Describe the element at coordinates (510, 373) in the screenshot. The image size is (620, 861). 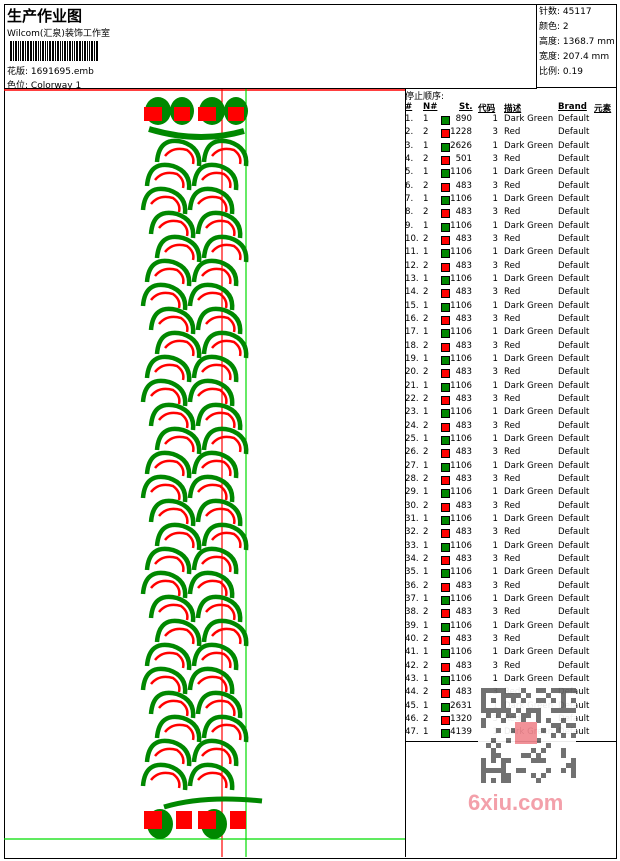
I see `stop-row: 20. 2 483 3 Red Default` at that location.